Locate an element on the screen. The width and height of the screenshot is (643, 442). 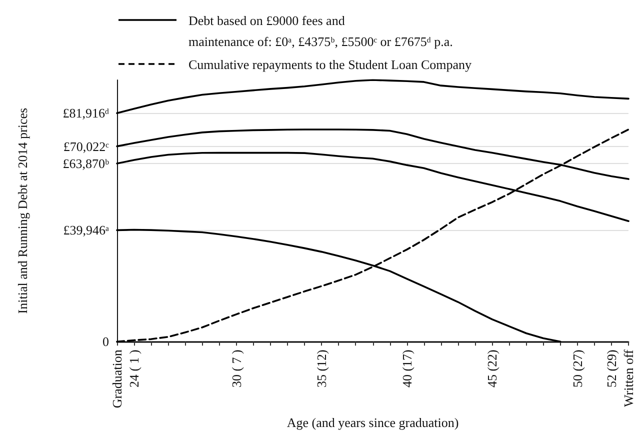
x-tick-label: 50 (27) is located at coordinates (577, 369).